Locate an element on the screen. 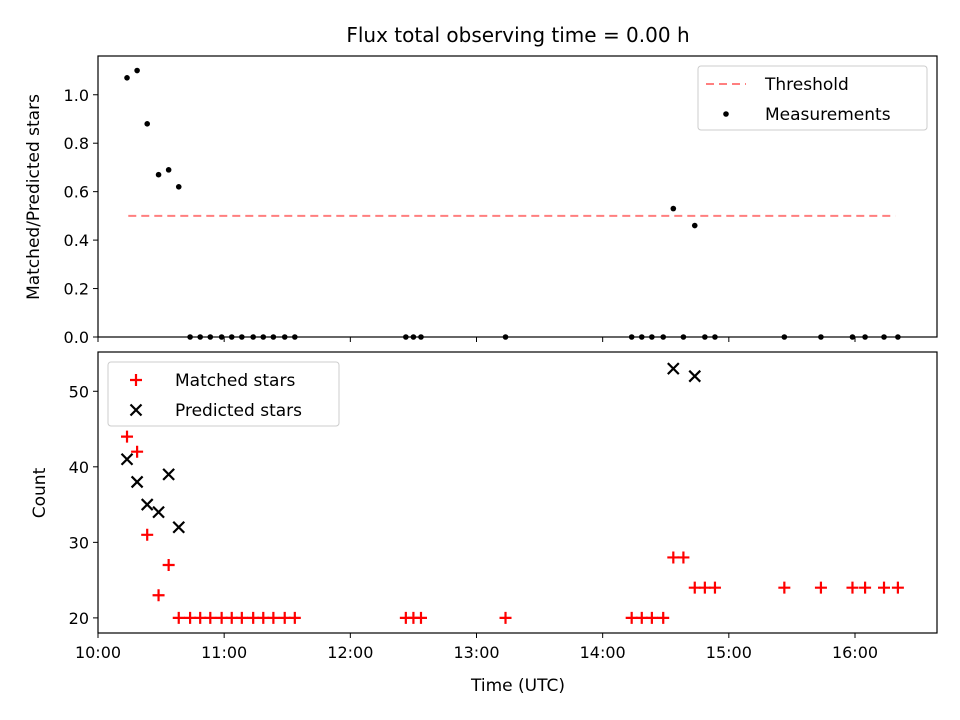 This screenshot has width=960, height=720. x-tick-label: 14:00 is located at coordinates (603, 652).